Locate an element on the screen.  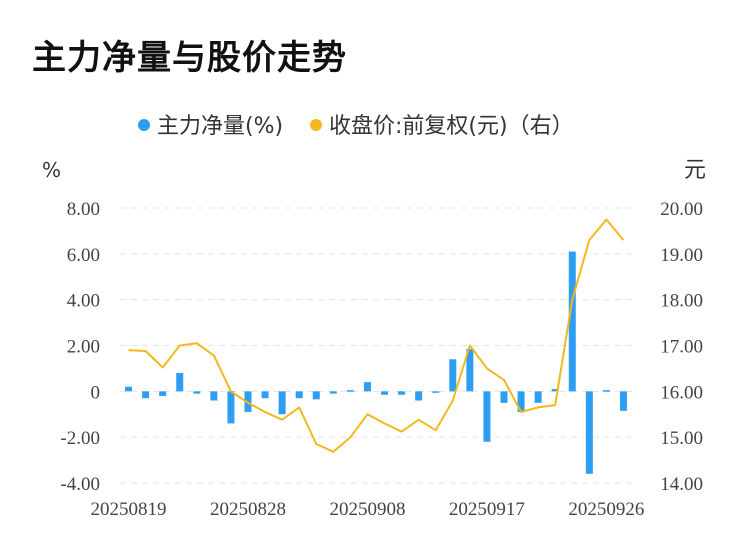
legend-marker-net-volume is located at coordinates (144, 125).